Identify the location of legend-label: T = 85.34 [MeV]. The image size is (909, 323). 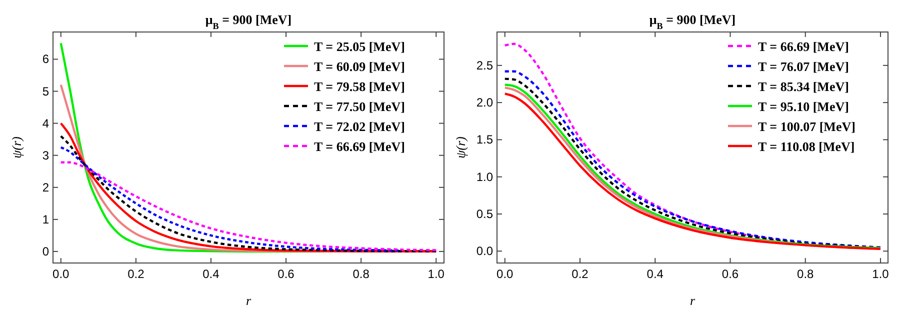
(803, 86).